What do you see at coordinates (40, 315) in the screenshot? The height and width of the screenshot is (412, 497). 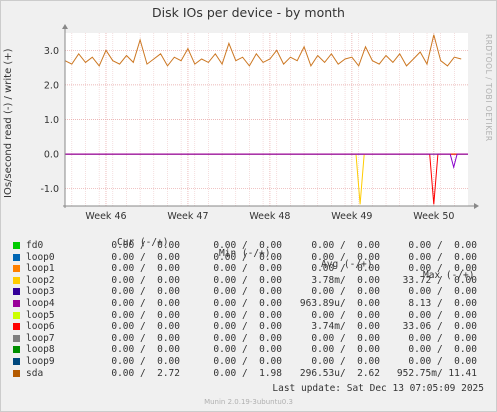 I see `legend-series-name: loop5` at bounding box center [40, 315].